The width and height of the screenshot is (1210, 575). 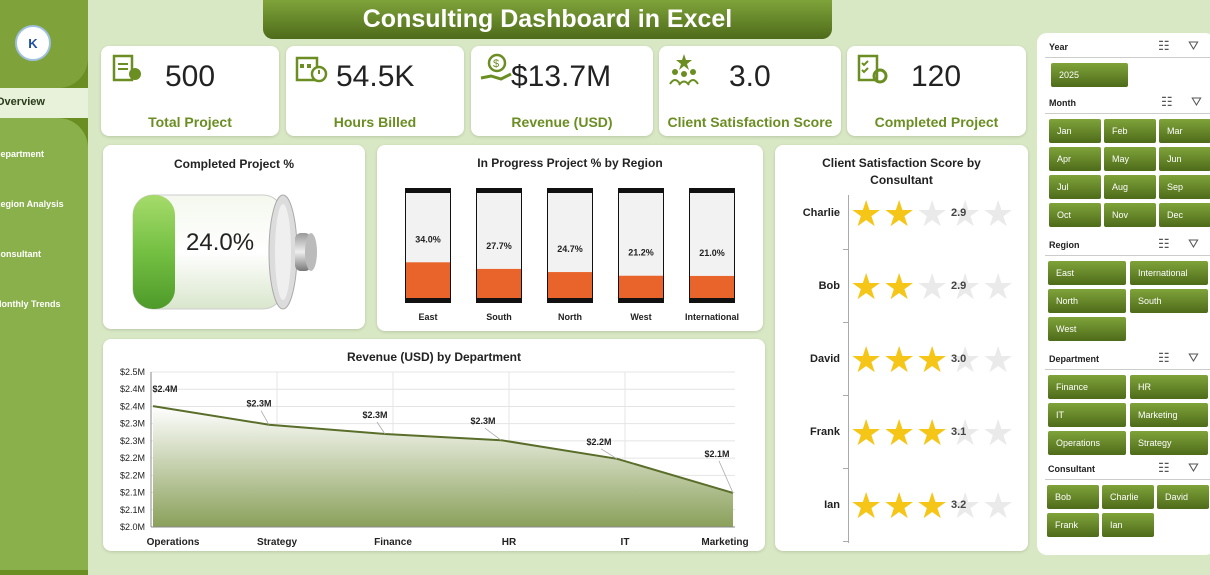 I want to click on slicer-month-dec: Dec, so click(x=1184, y=215).